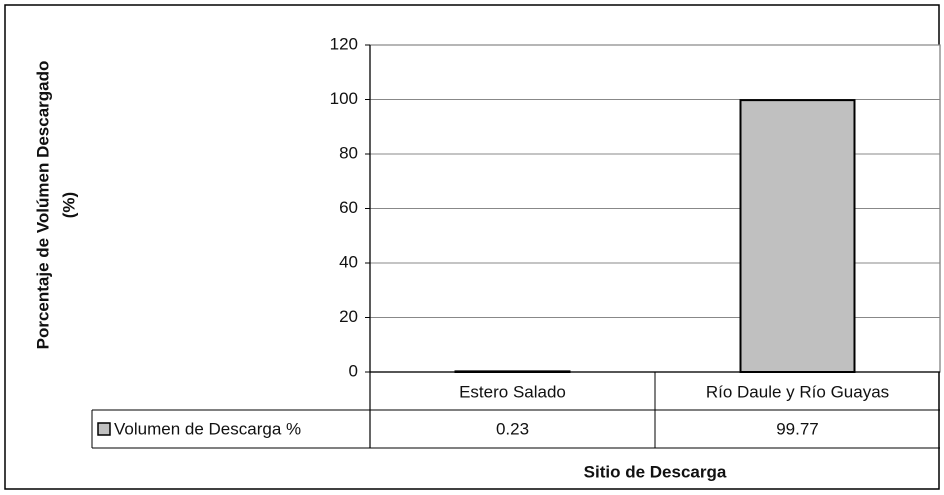 The width and height of the screenshot is (944, 495). Describe the element at coordinates (797, 391) in the screenshot. I see `x-tick-label: Río Daule y Río Guayas` at that location.